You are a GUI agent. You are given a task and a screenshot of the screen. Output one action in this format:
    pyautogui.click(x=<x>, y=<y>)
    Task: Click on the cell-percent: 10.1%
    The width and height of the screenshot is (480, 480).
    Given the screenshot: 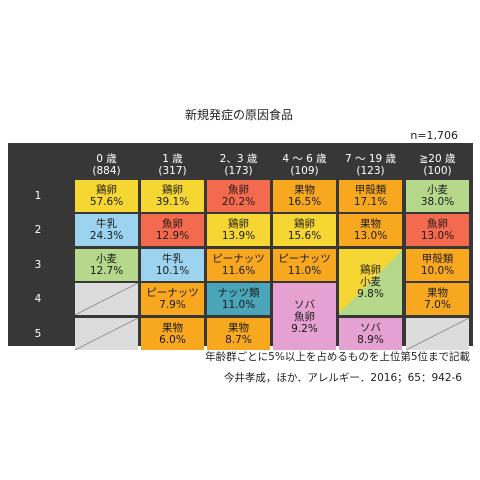 What is the action you would take?
    pyautogui.click(x=172, y=271)
    